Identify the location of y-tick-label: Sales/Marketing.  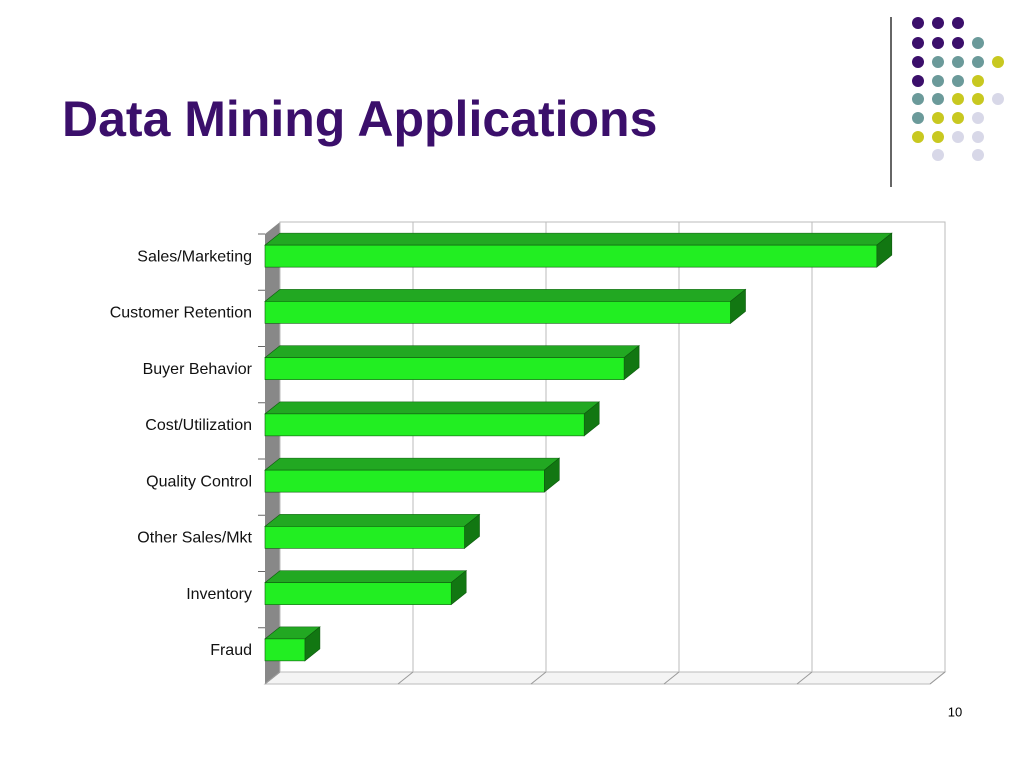
(194, 256).